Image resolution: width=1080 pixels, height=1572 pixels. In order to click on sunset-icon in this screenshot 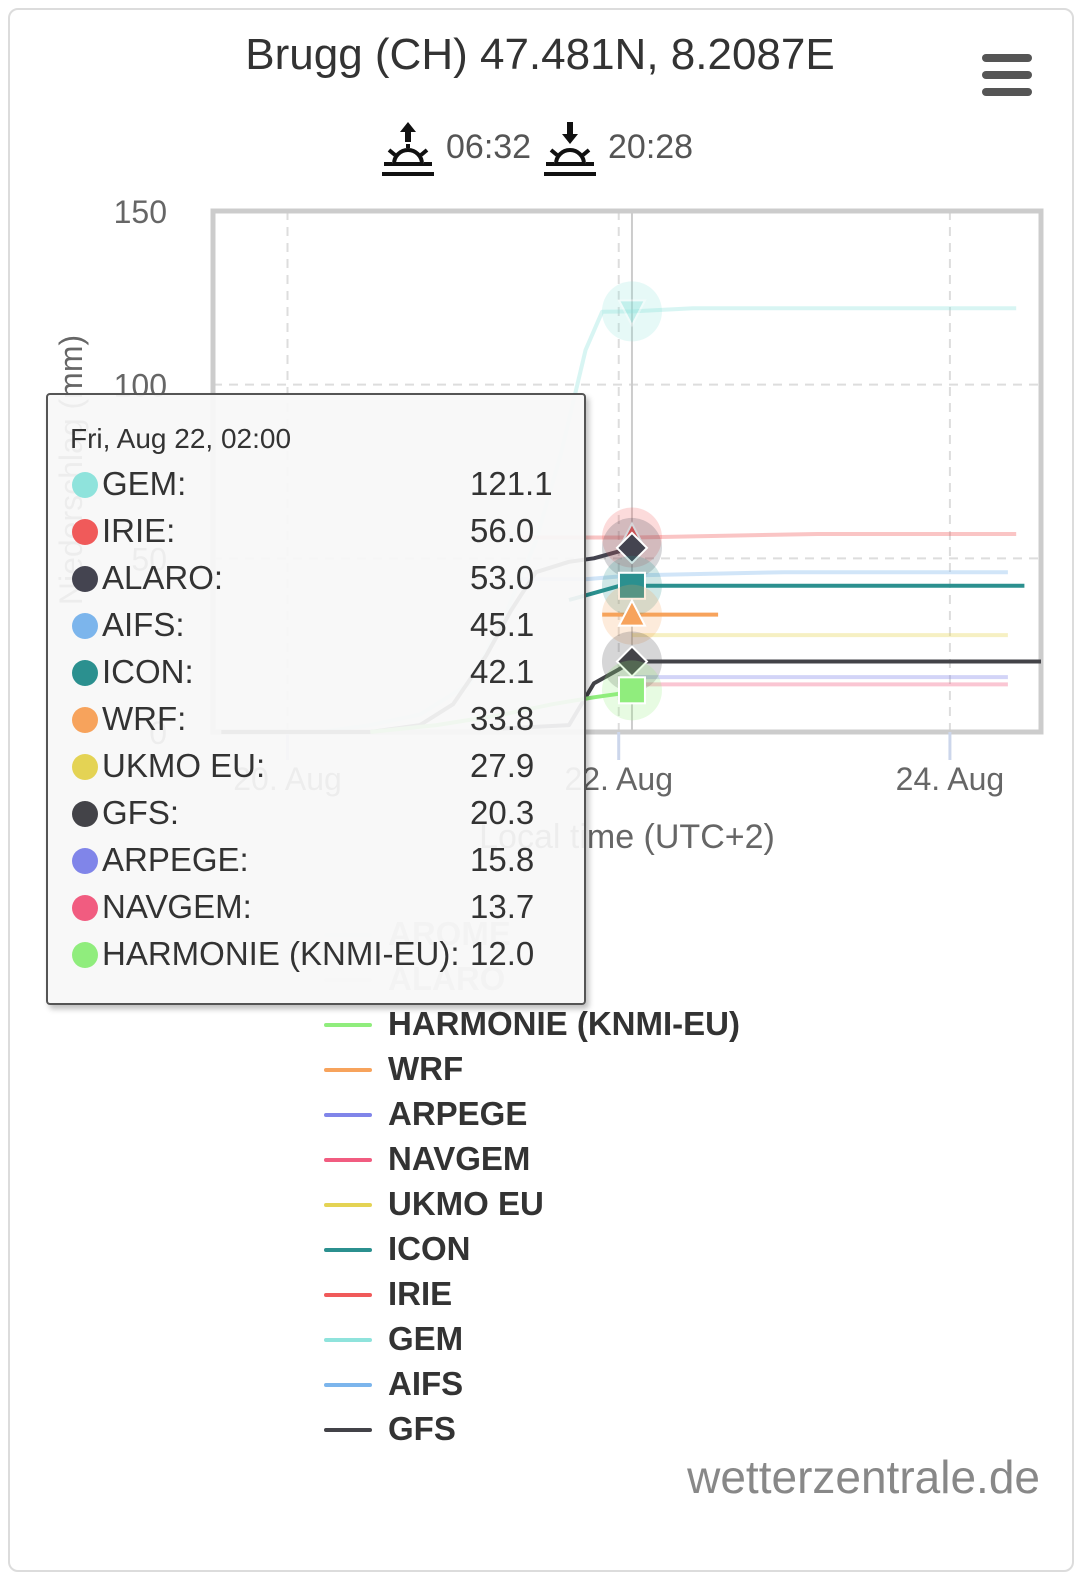, I will do `click(570, 149)`.